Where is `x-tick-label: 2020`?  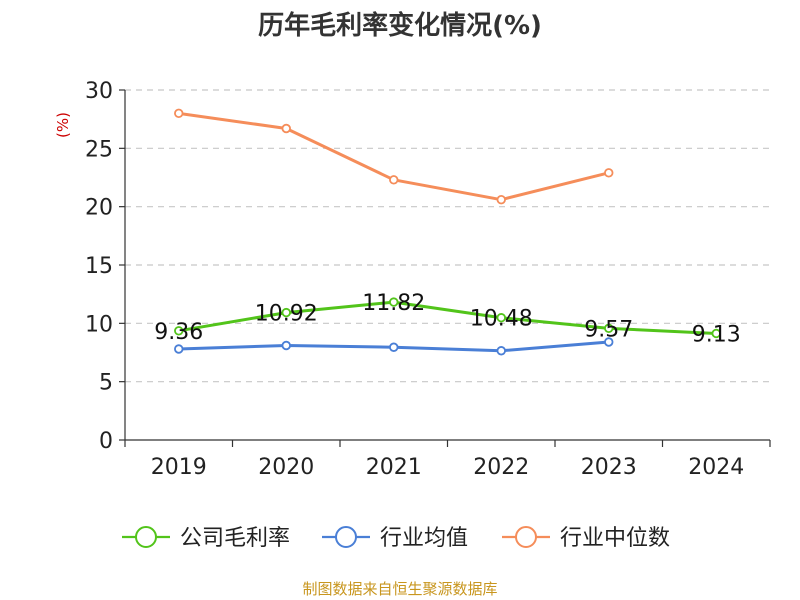 x-tick-label: 2020 is located at coordinates (286, 467).